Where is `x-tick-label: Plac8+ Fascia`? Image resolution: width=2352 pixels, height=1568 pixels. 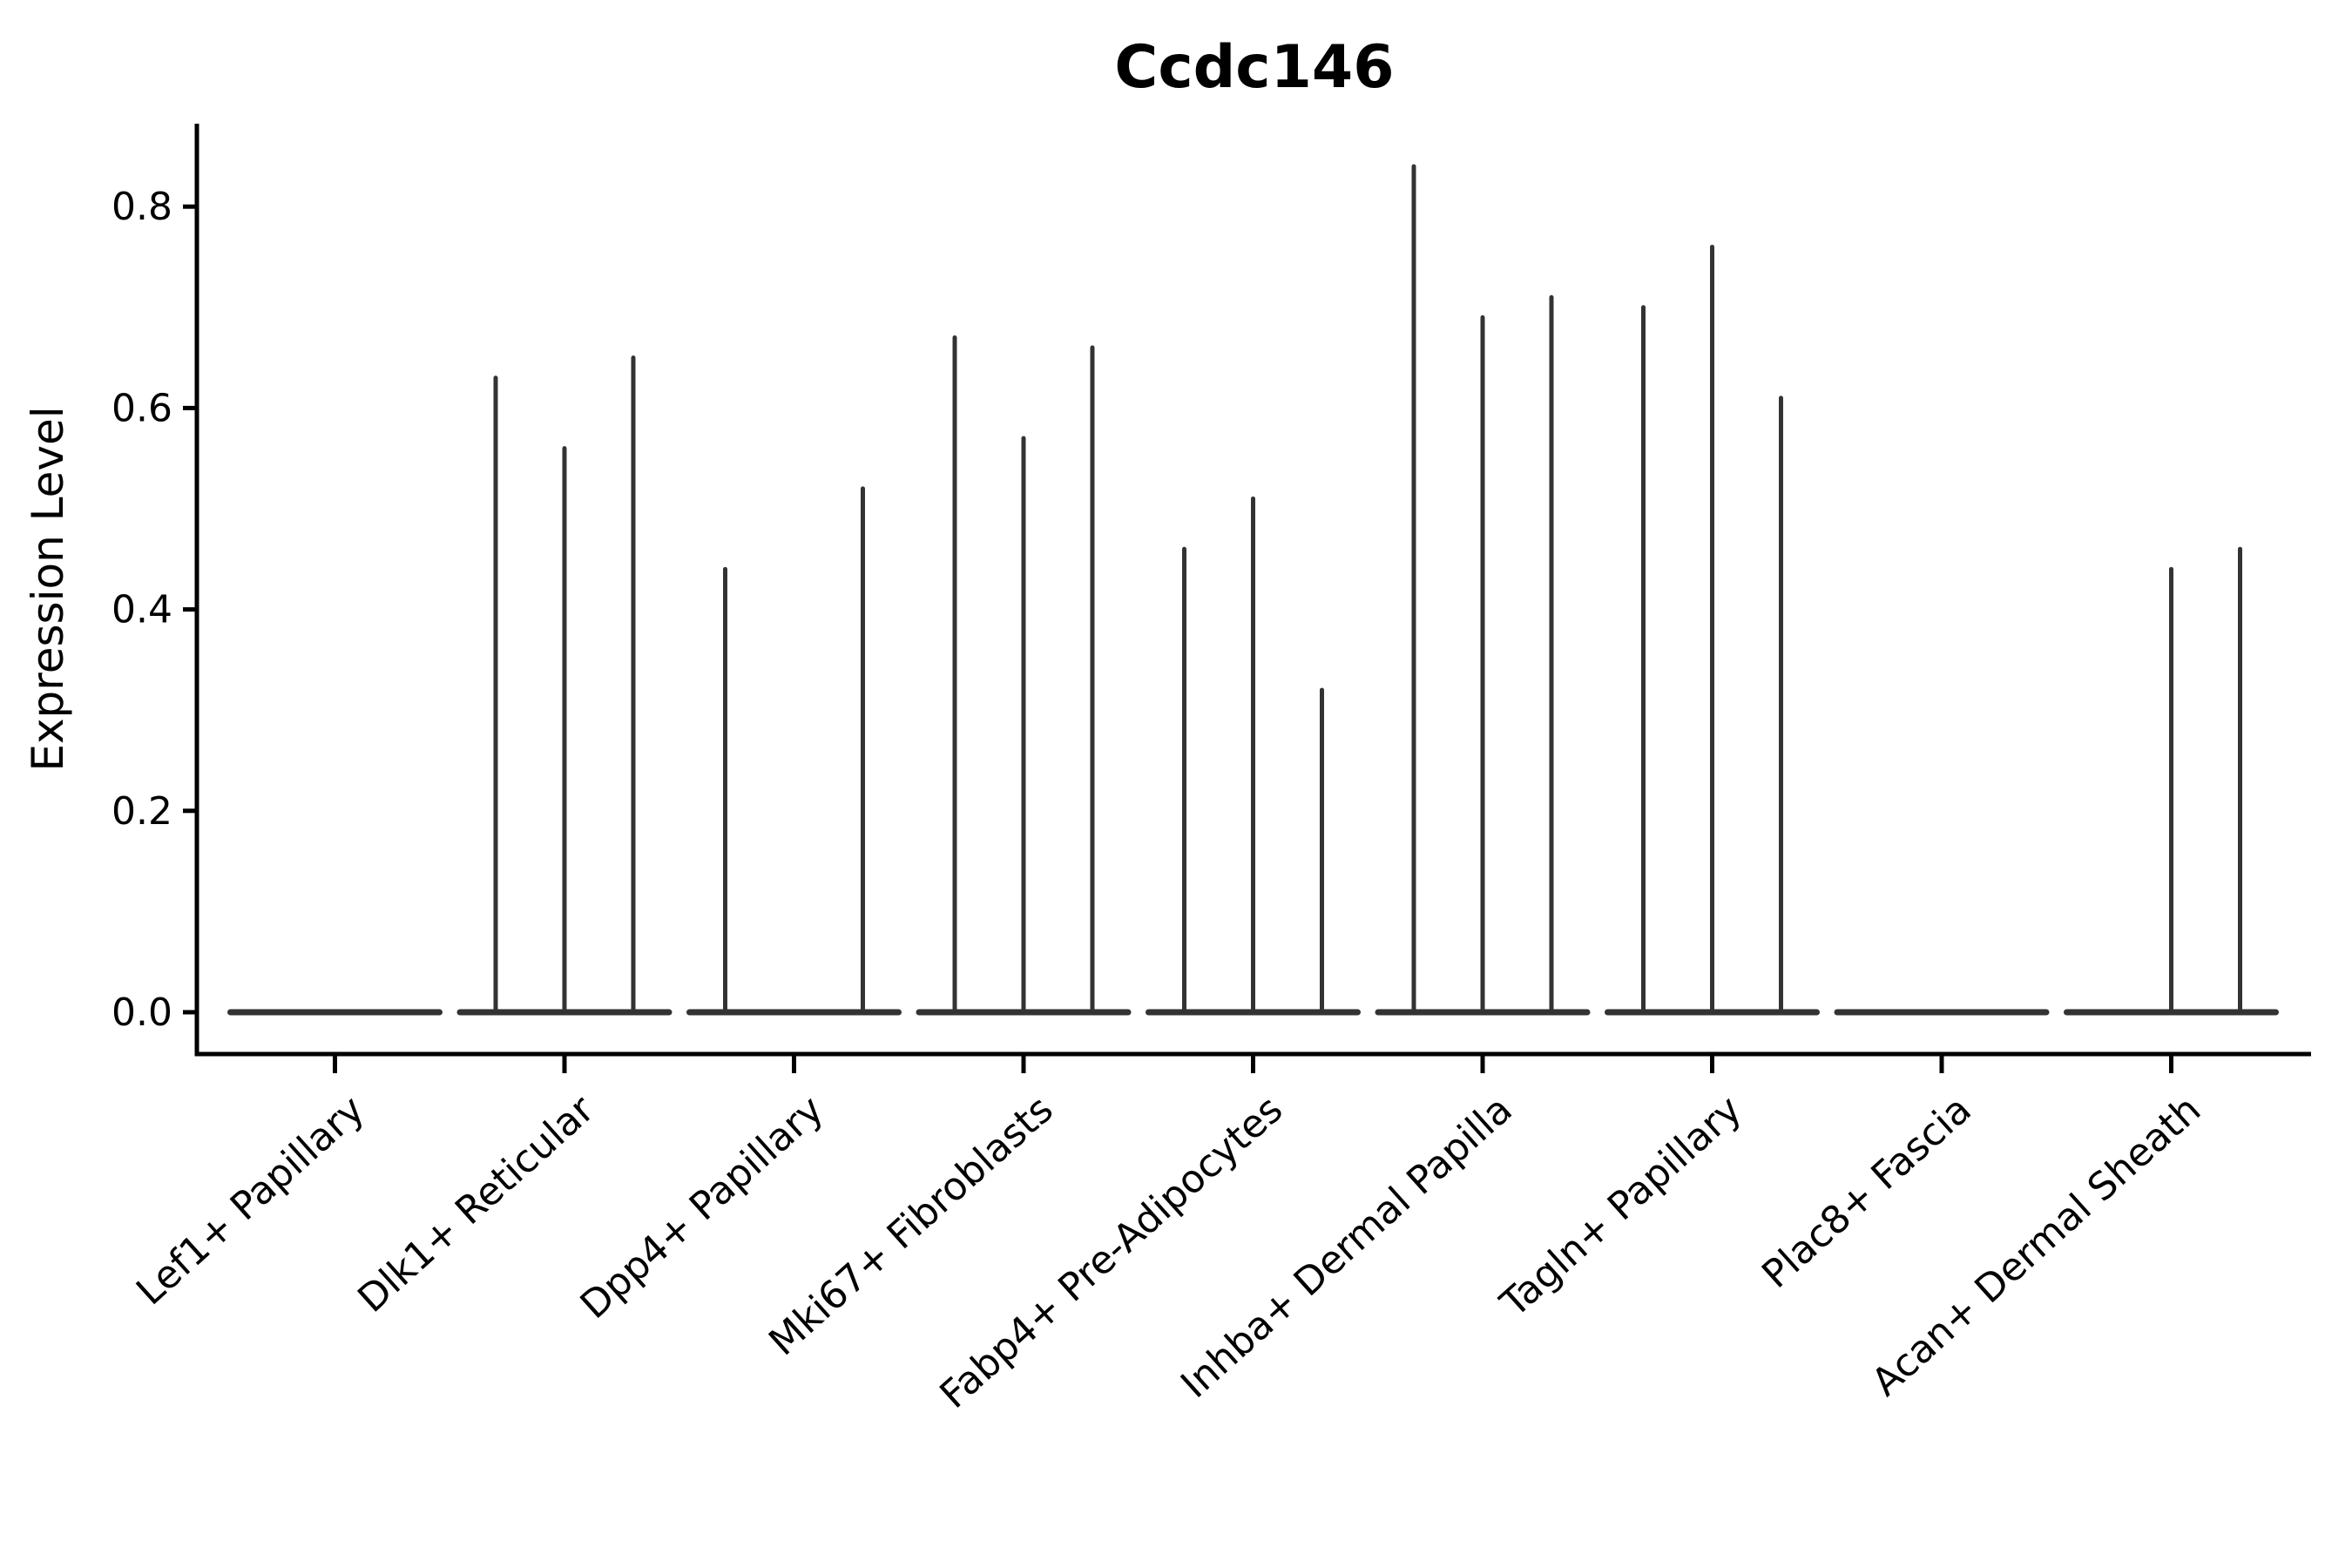
x-tick-label: Plac8+ Fascia is located at coordinates (1867, 1192).